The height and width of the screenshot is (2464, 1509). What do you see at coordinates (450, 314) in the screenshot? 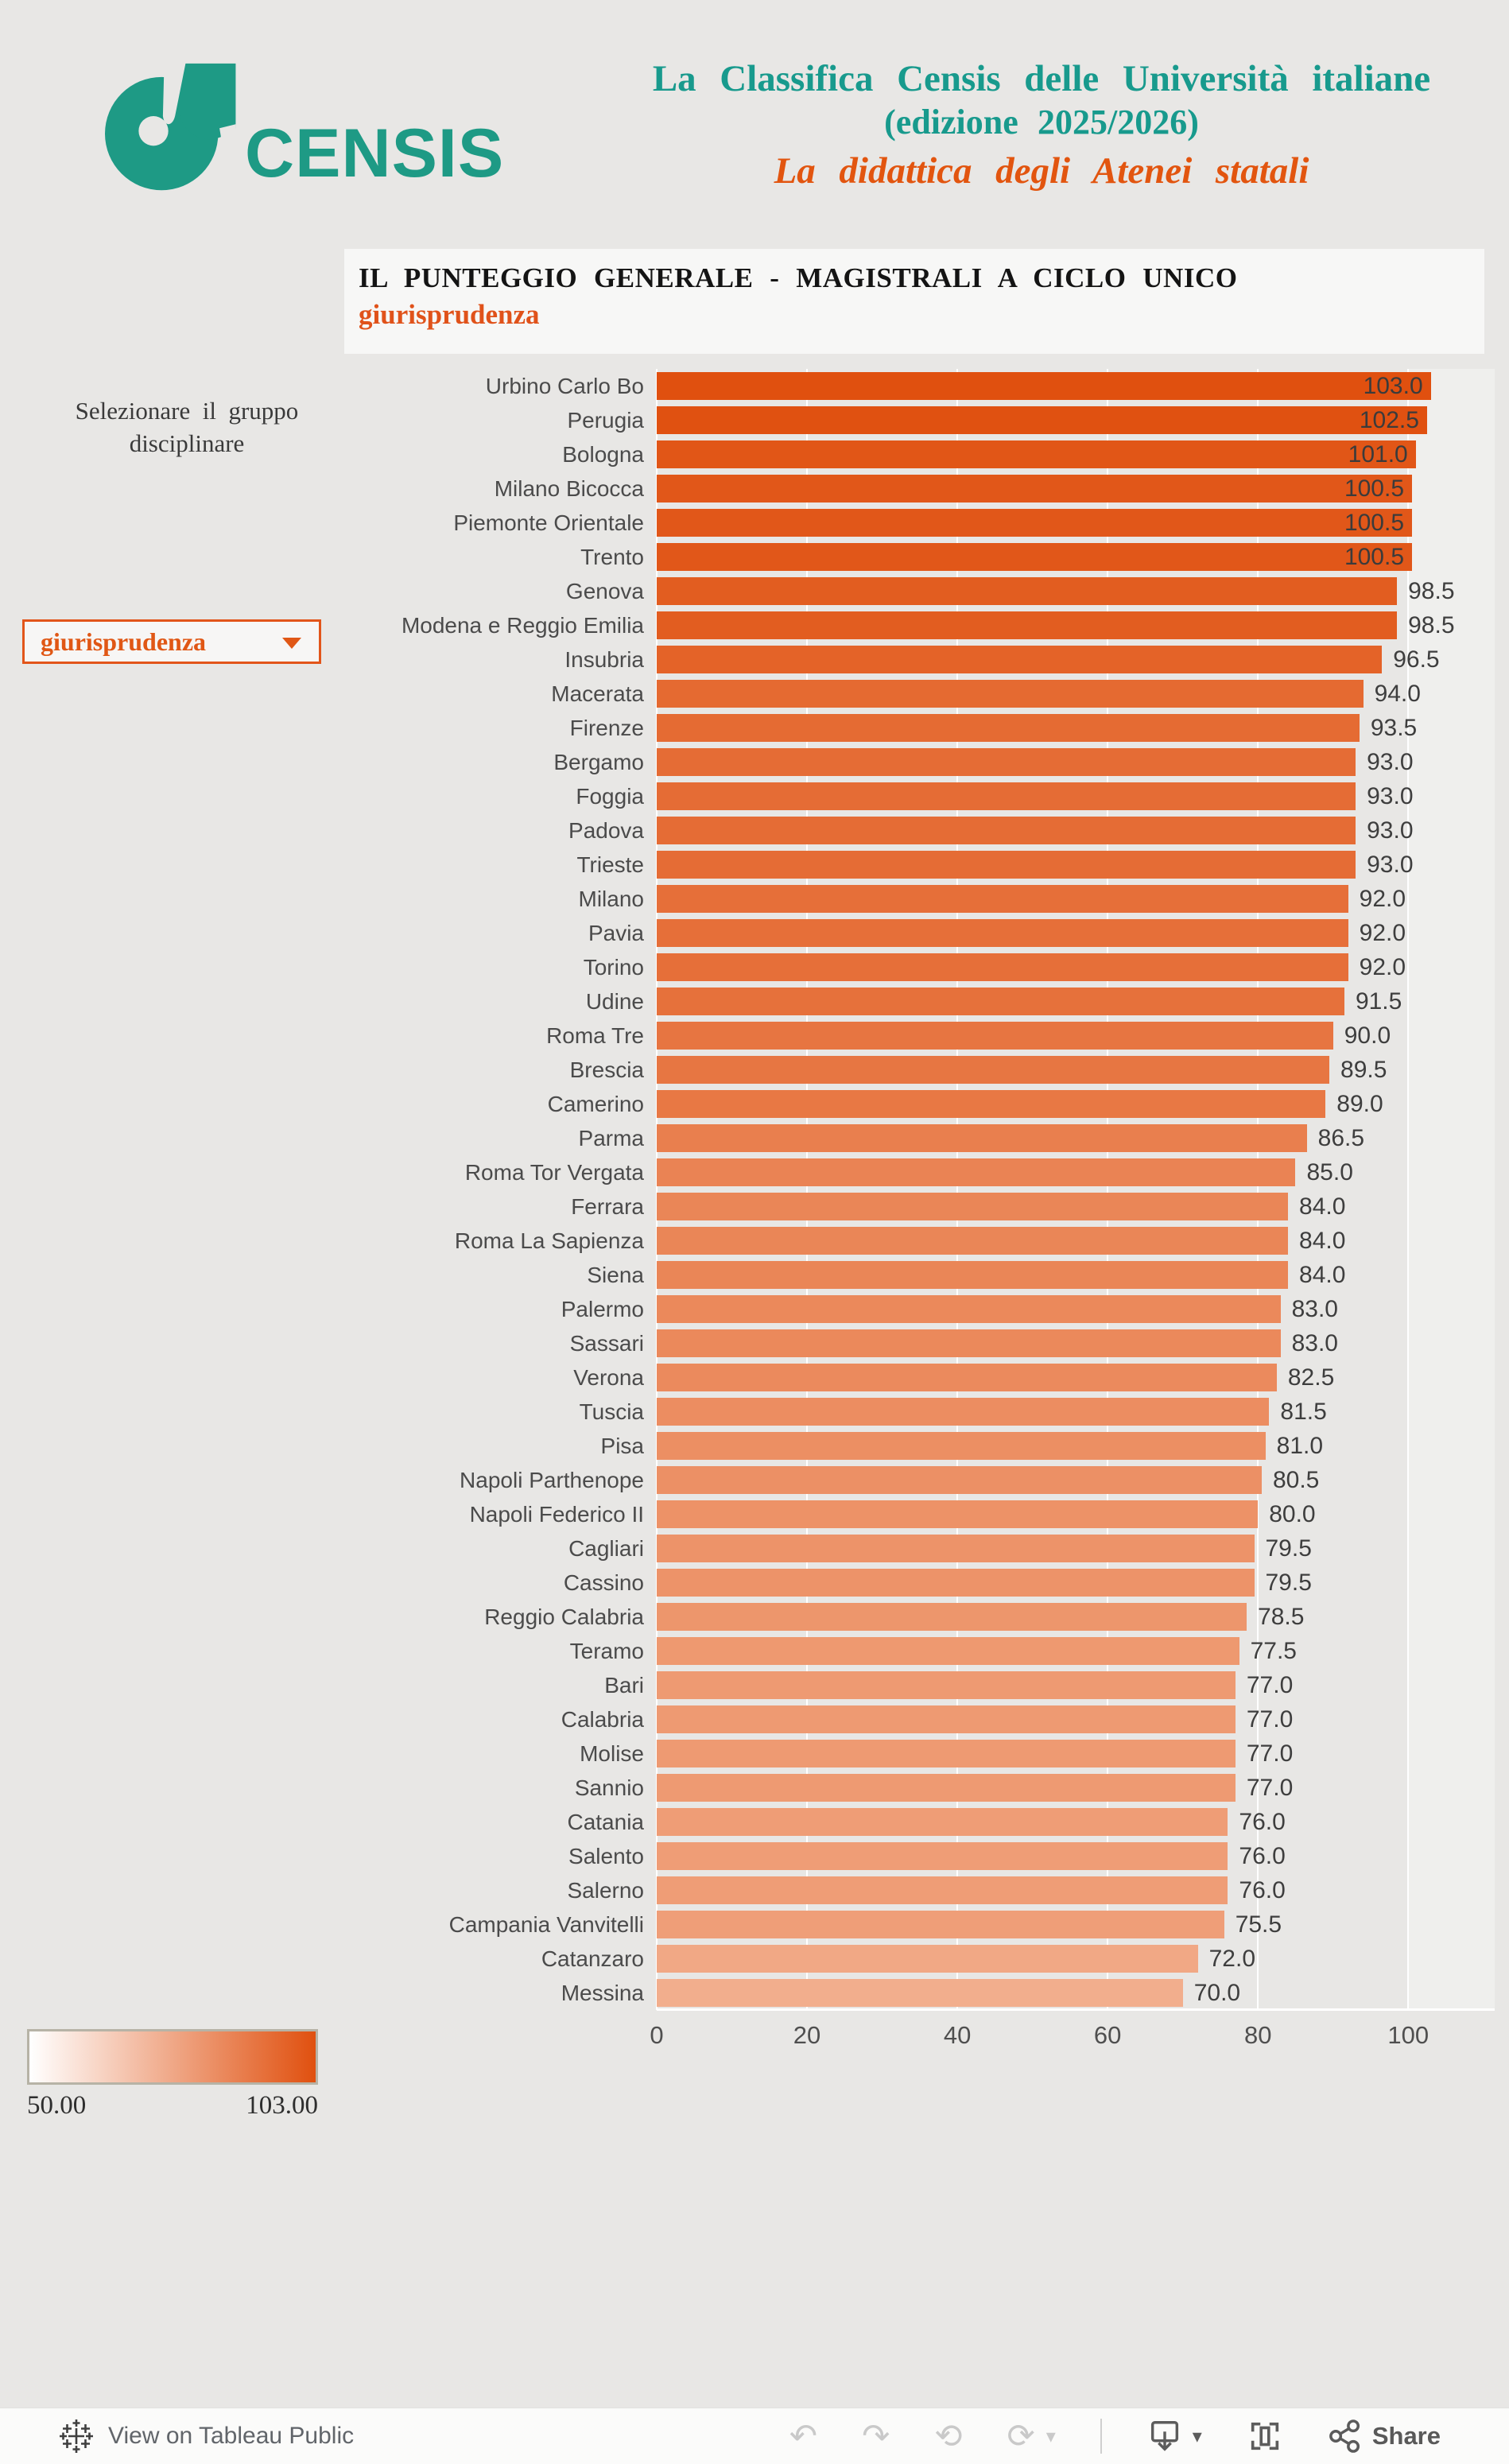
I see `worksheet-subheading: giurisprudenza` at bounding box center [450, 314].